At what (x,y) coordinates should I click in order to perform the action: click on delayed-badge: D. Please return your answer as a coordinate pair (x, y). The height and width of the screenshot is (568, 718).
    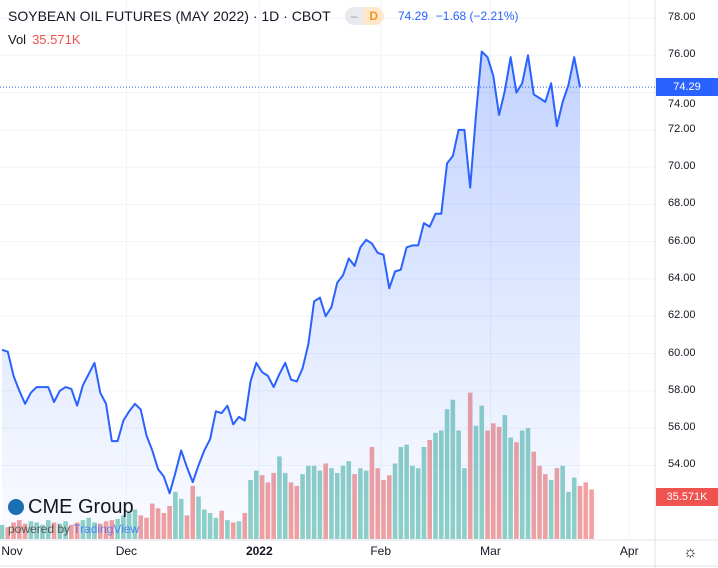
    Looking at the image, I should click on (373, 16).